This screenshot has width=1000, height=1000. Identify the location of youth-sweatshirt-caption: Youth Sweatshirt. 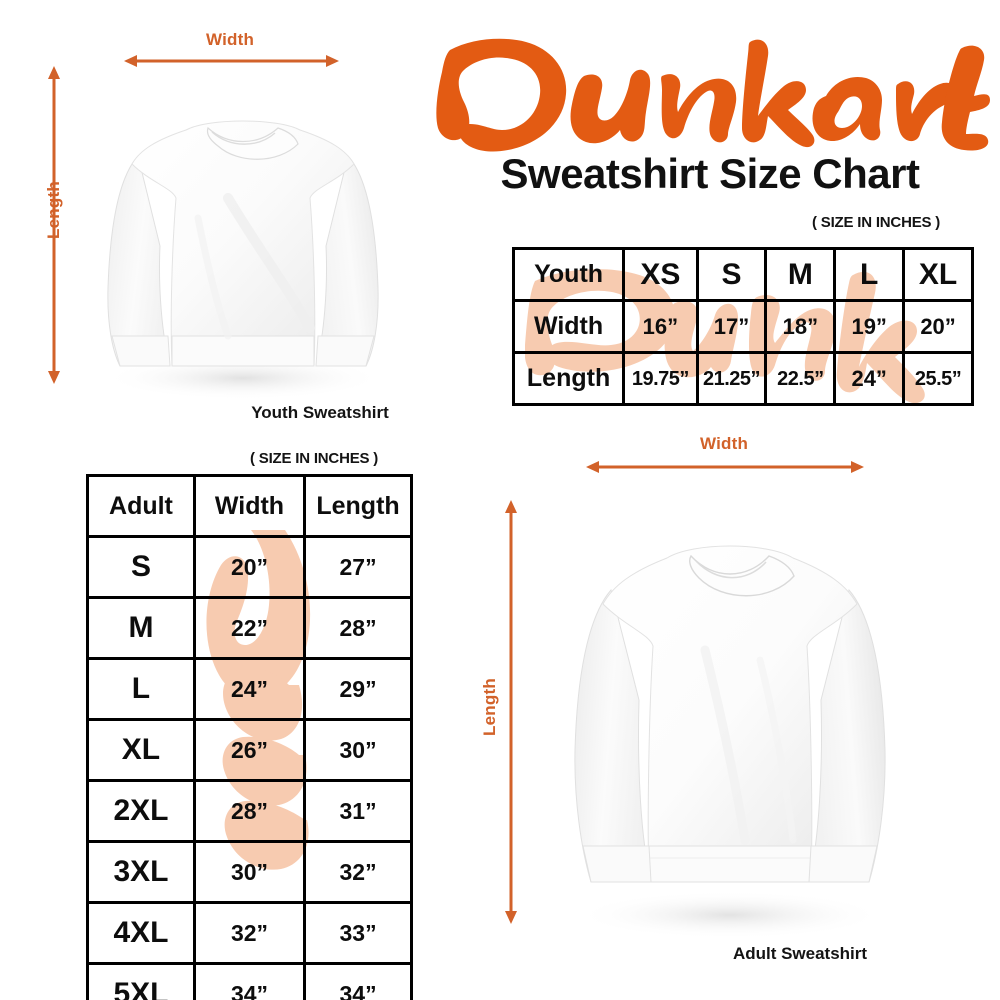
(320, 412).